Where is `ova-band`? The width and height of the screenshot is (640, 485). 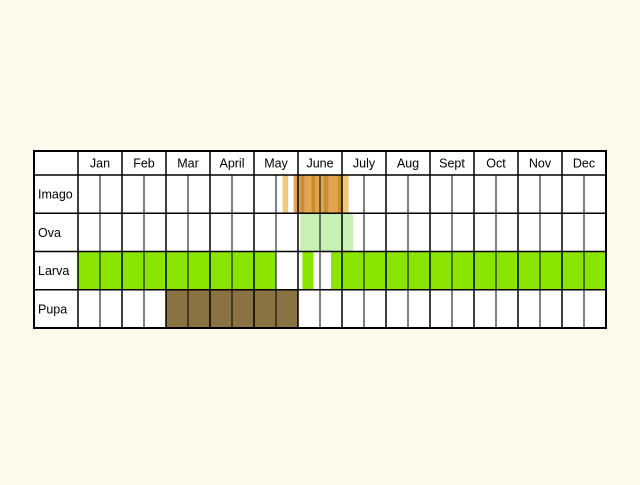 ova-band is located at coordinates (326, 232).